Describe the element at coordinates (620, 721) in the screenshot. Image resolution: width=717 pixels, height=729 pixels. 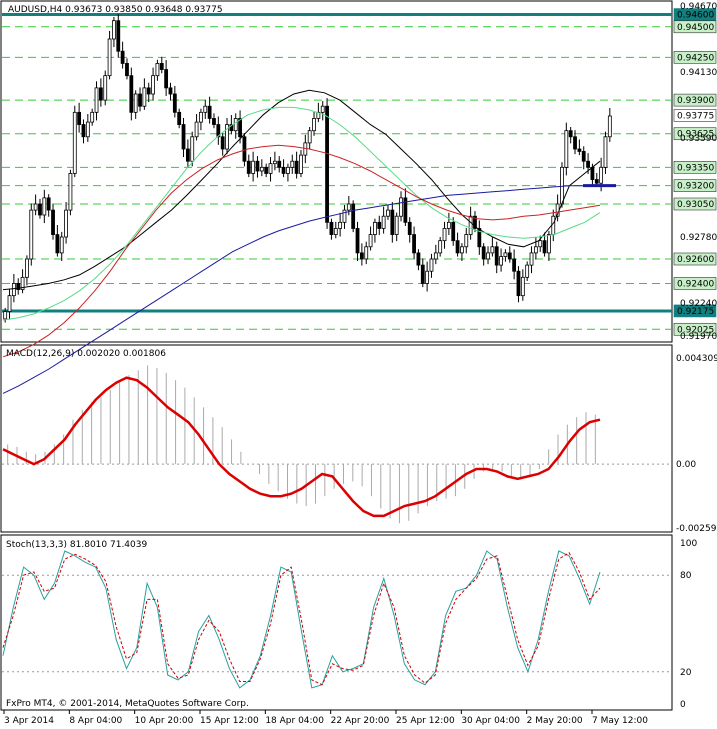
I see `x-axis-label: 7 May 12:00` at that location.